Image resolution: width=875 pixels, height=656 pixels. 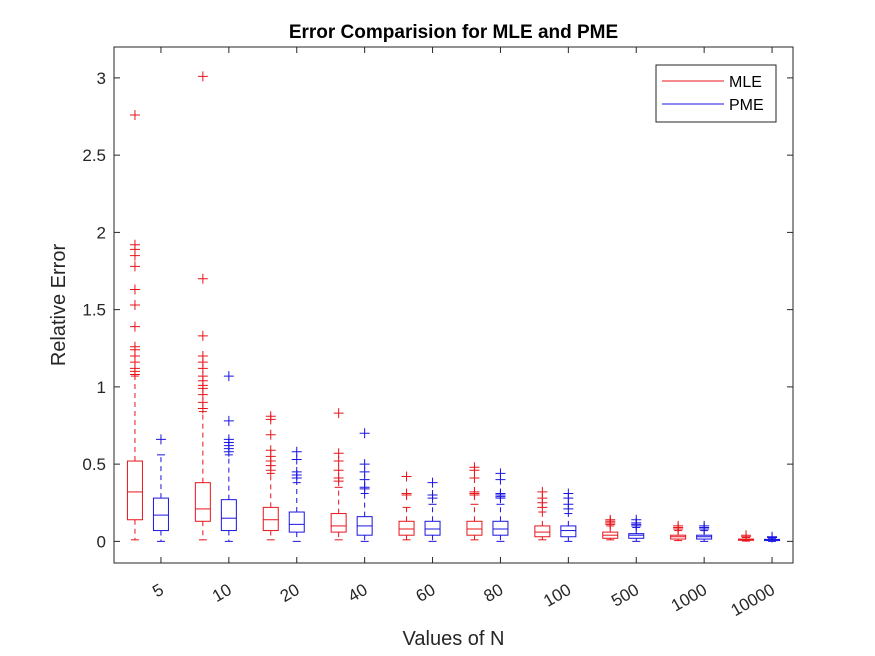 What do you see at coordinates (94, 464) in the screenshot?
I see `y-tick-label: 0.5` at bounding box center [94, 464].